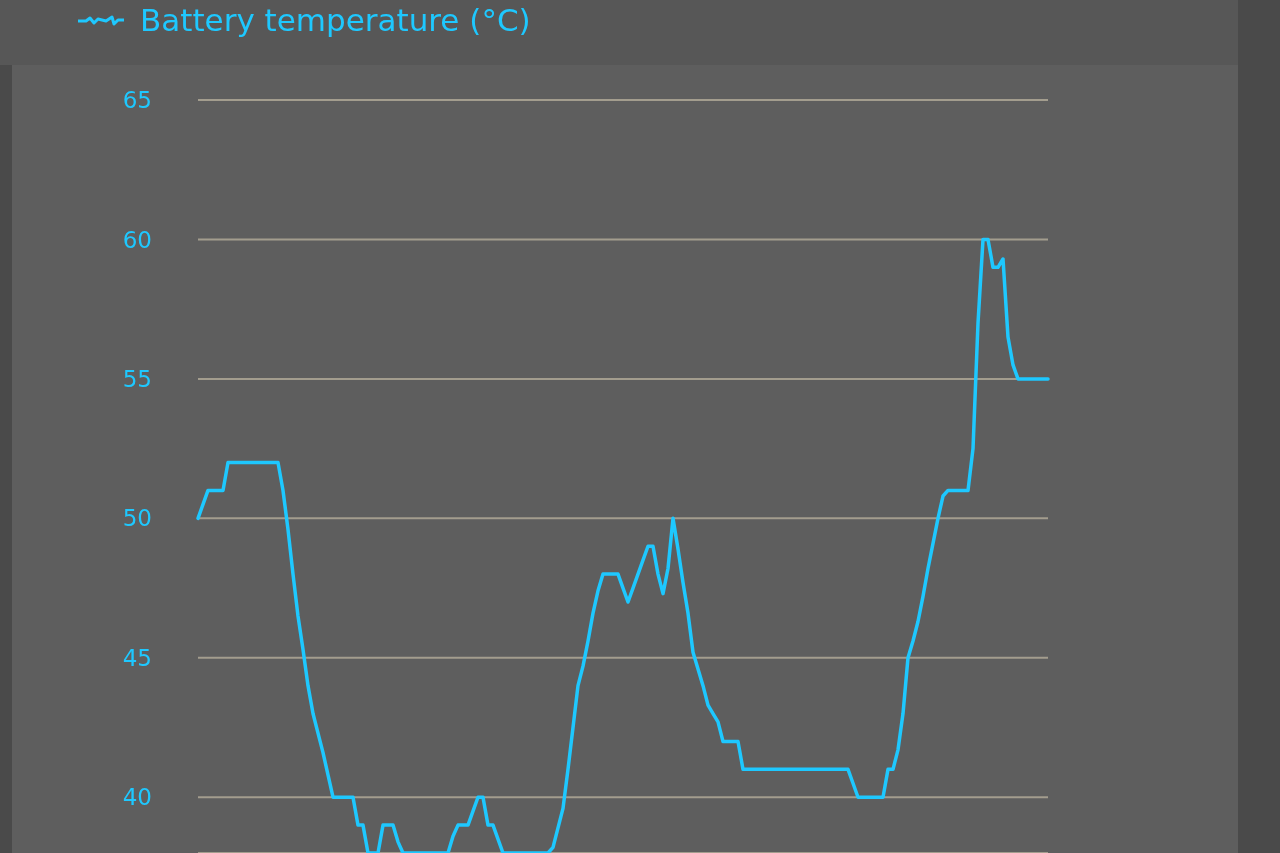 The image size is (1280, 853). What do you see at coordinates (137, 100) in the screenshot?
I see `y-tick-label: 65` at bounding box center [137, 100].